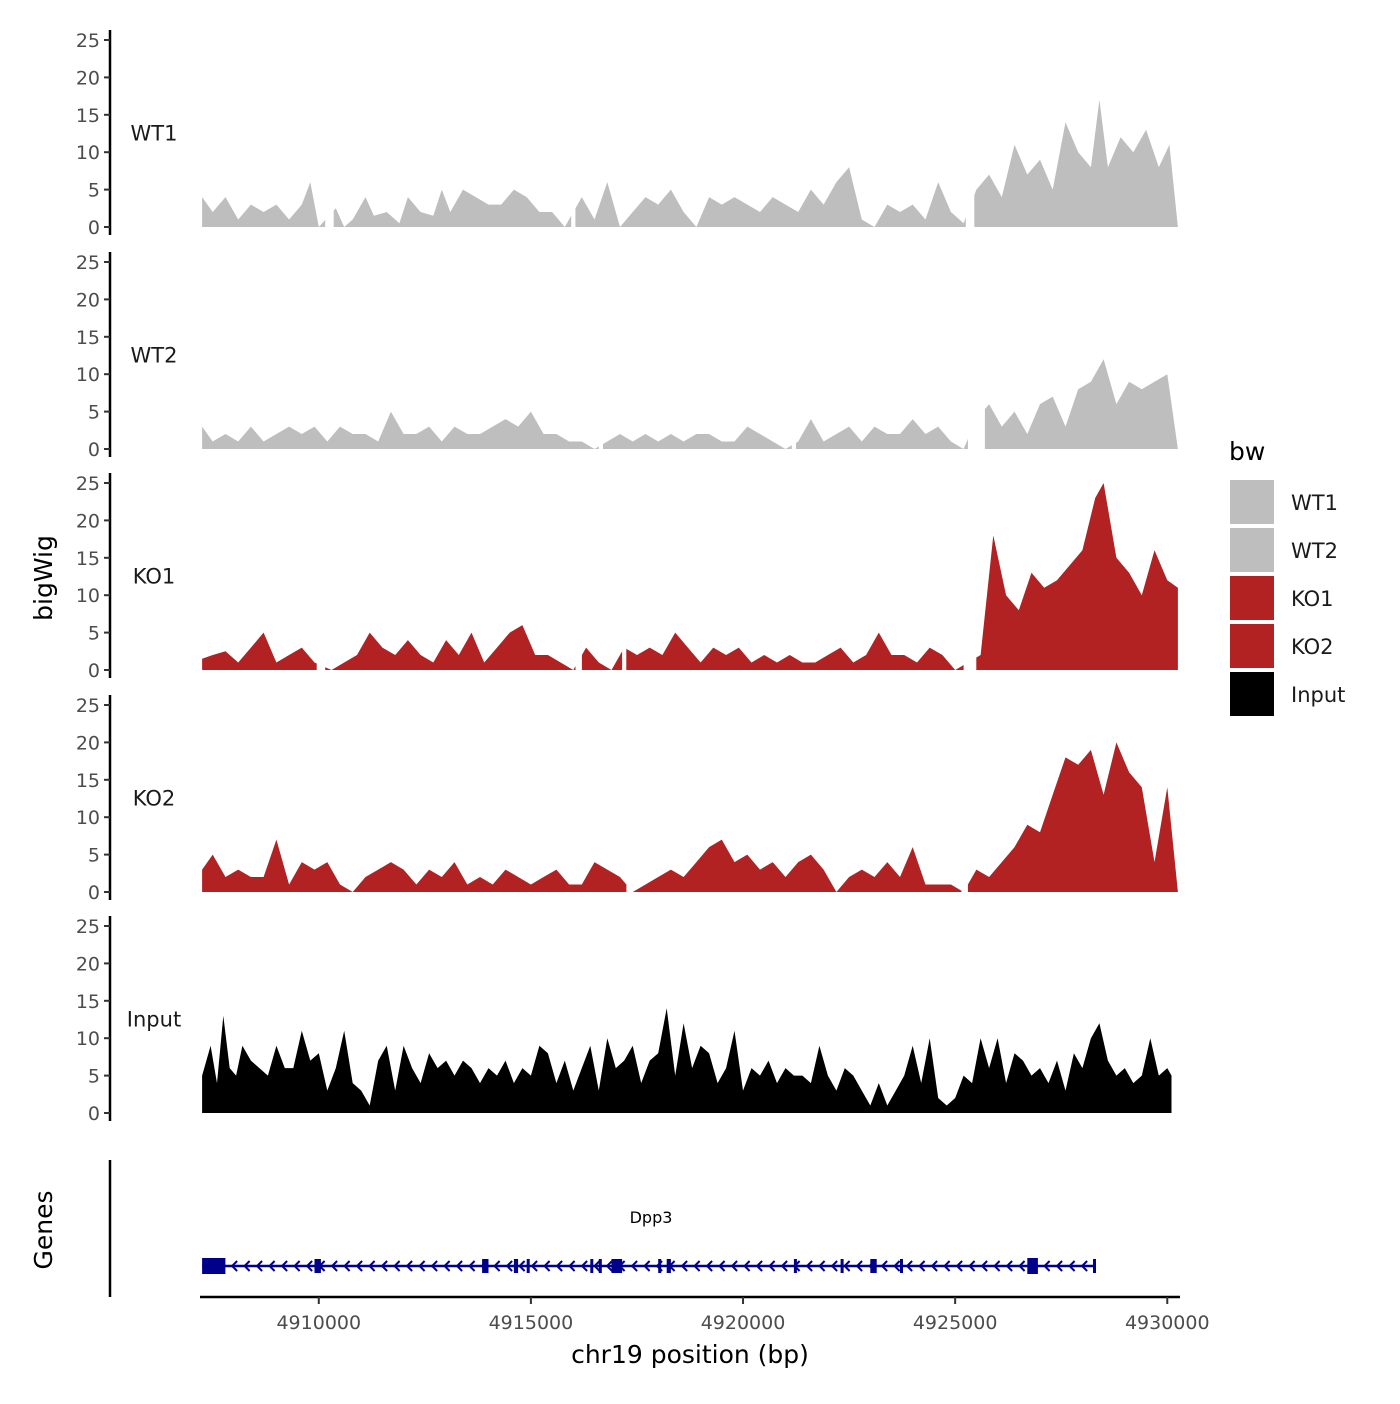  What do you see at coordinates (1252, 646) in the screenshot?
I see `legend-swatch-ko2` at bounding box center [1252, 646].